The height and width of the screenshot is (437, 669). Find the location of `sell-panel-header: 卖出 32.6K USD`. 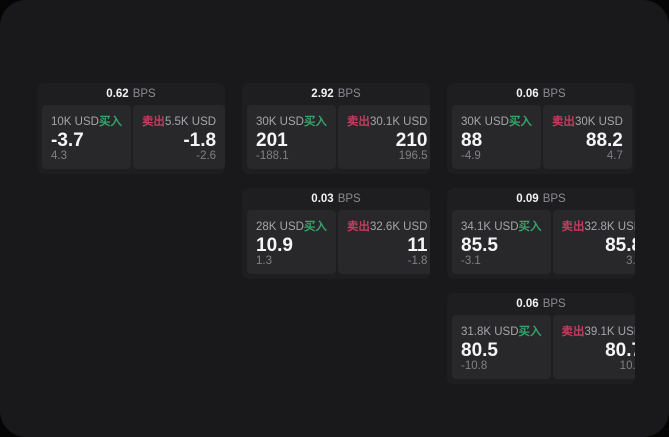

sell-panel-header: 卖出 32.6K USD is located at coordinates (387, 226).